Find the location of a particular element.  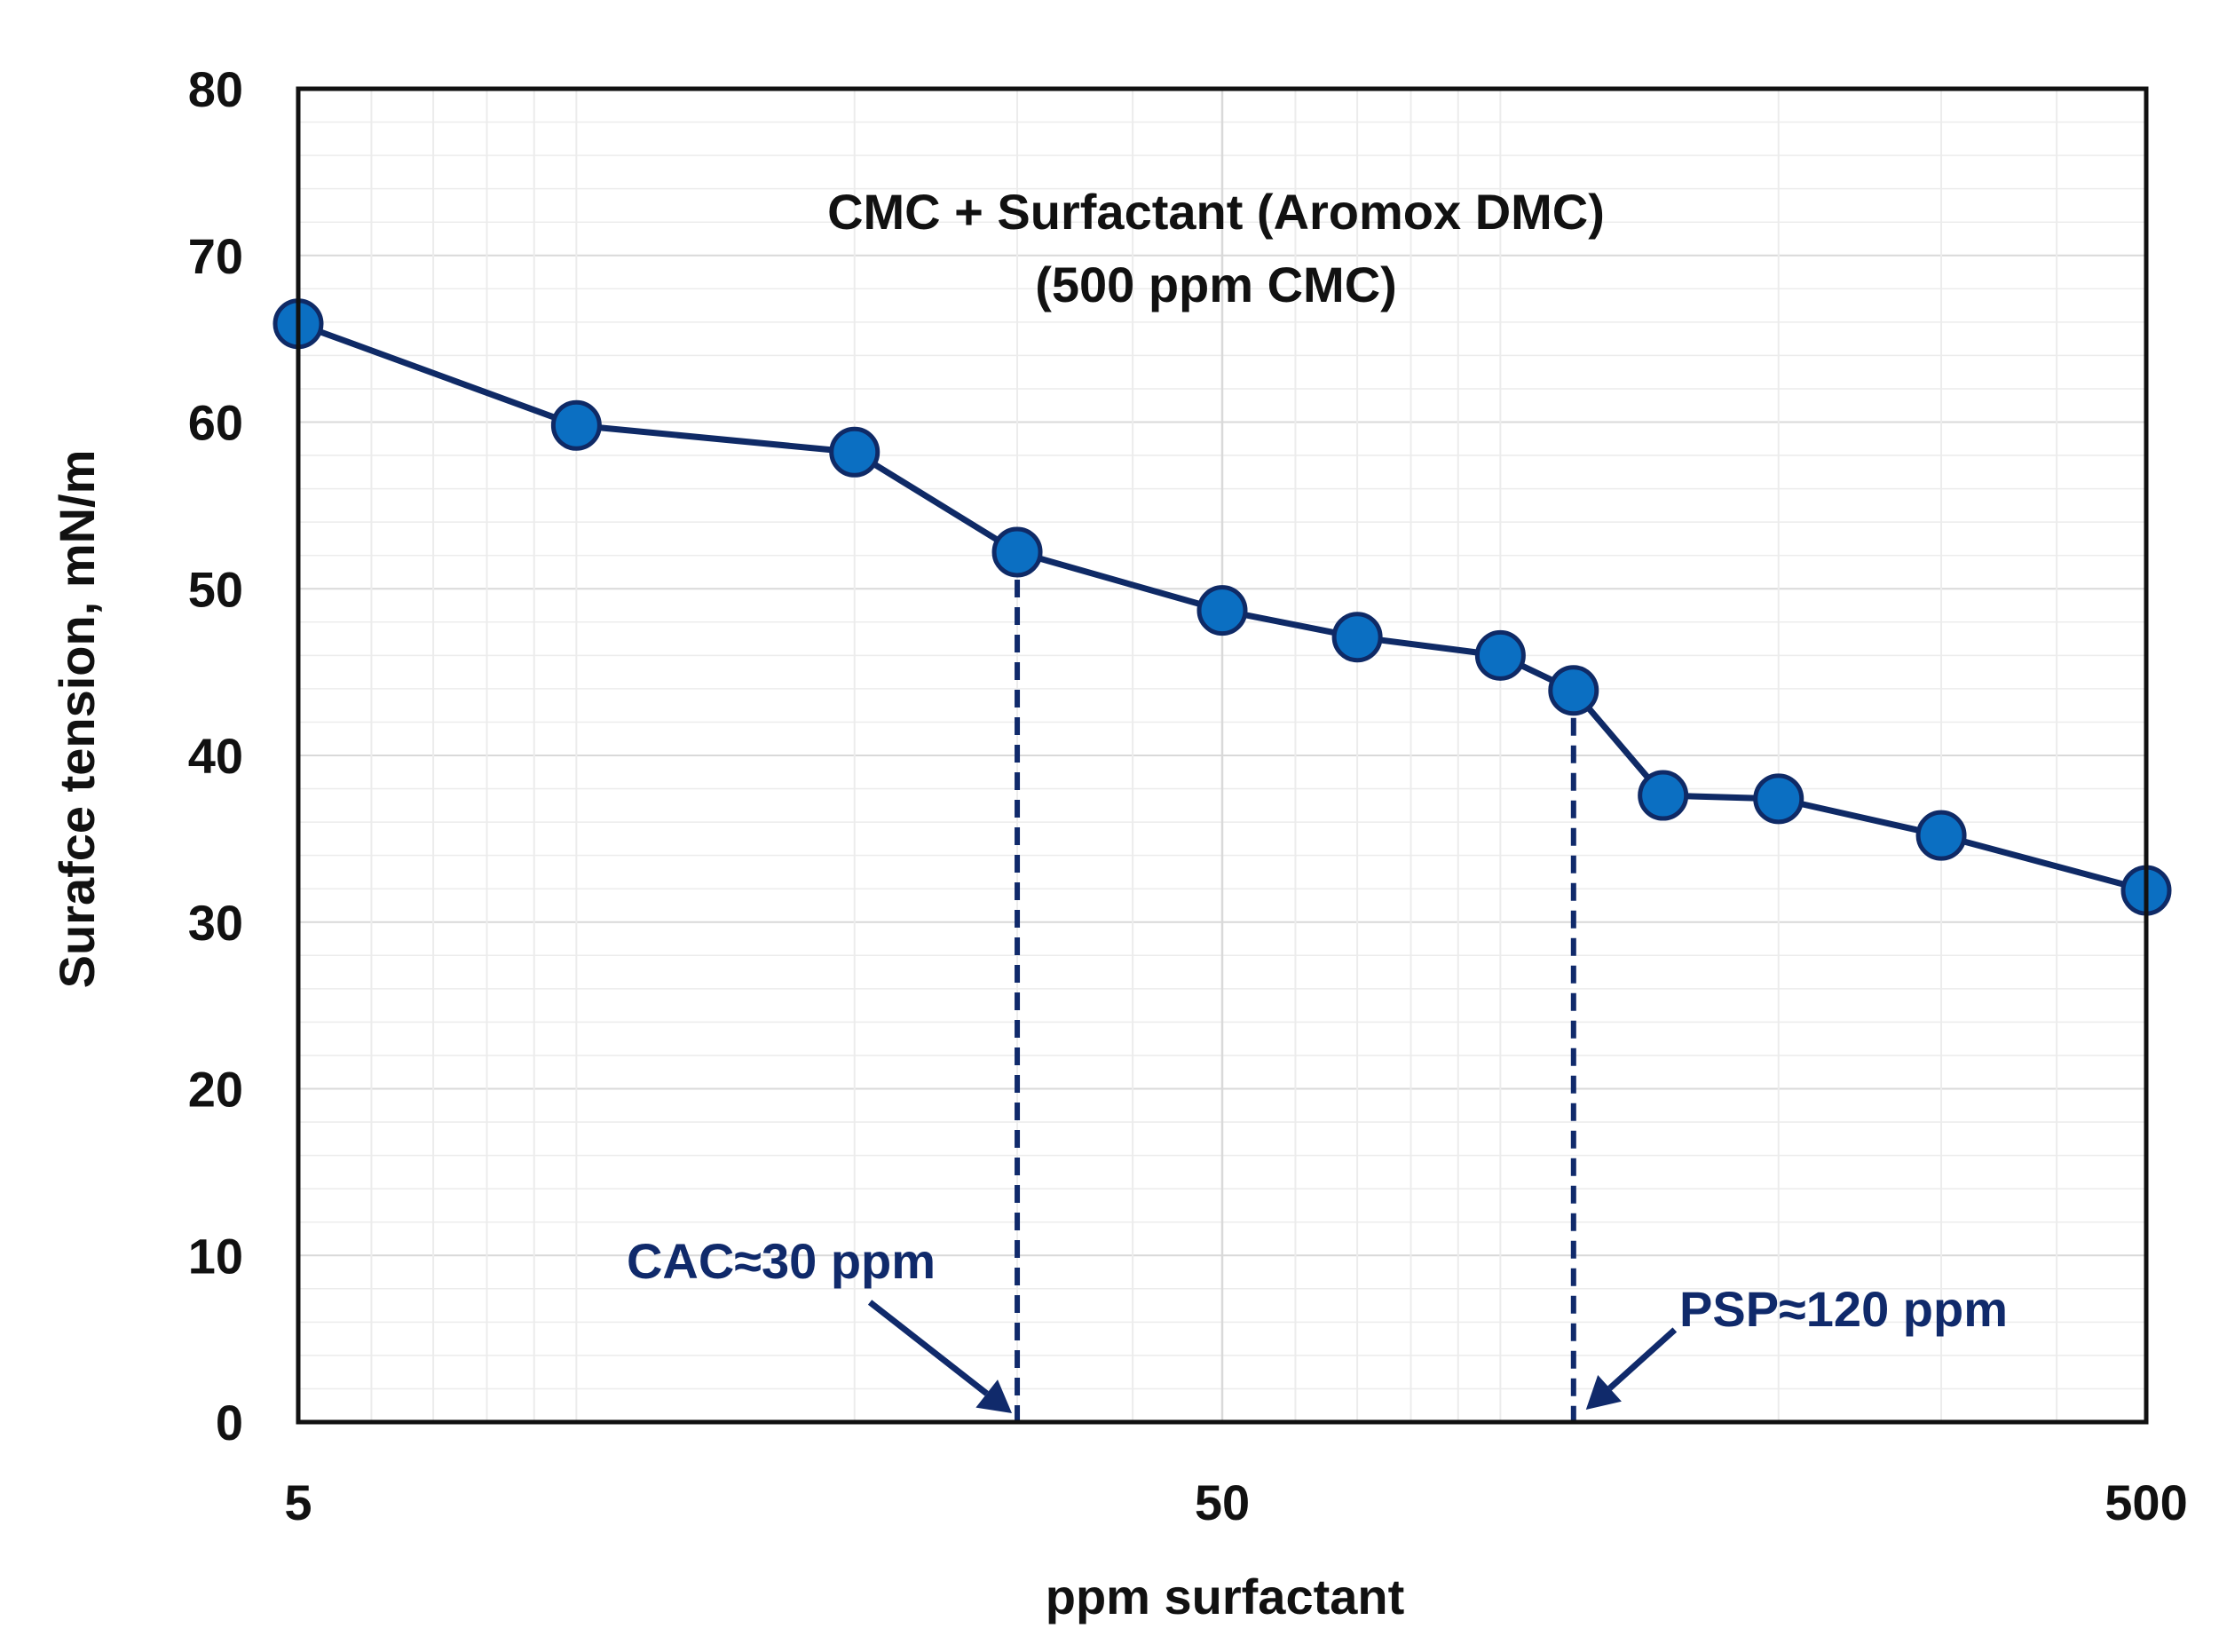

cac-annotation-label: CAC≈30 ppm is located at coordinates (781, 1261).